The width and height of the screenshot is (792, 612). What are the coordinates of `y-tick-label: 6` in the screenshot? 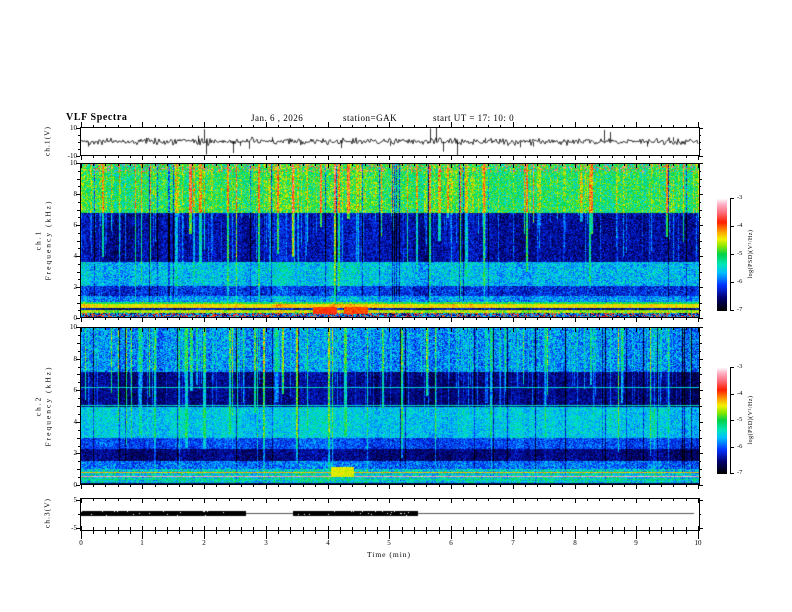 It's located at (75, 225).